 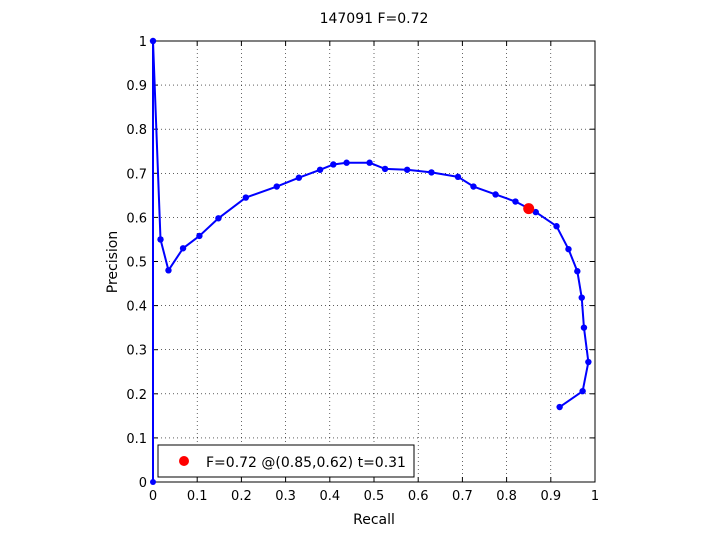 I want to click on x-tick-label: 0.1, so click(x=197, y=496).